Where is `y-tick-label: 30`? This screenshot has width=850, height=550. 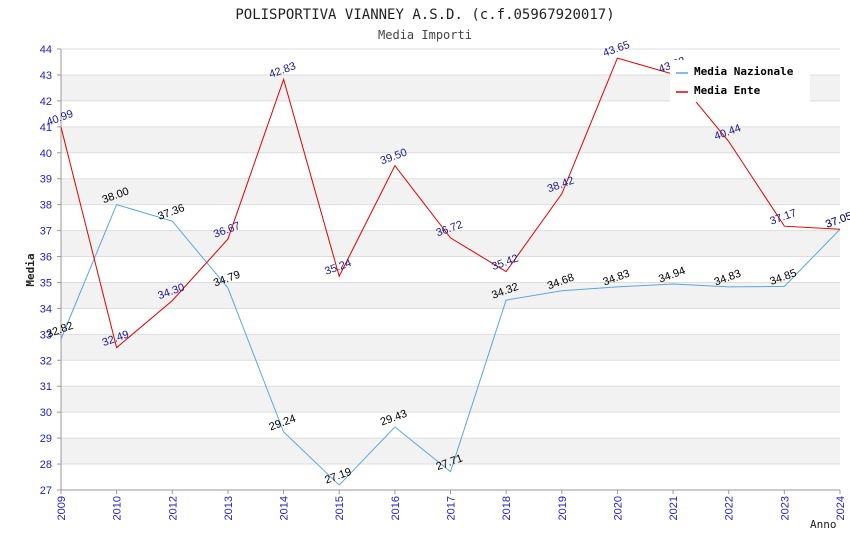
y-tick-label: 30 is located at coordinates (46, 413).